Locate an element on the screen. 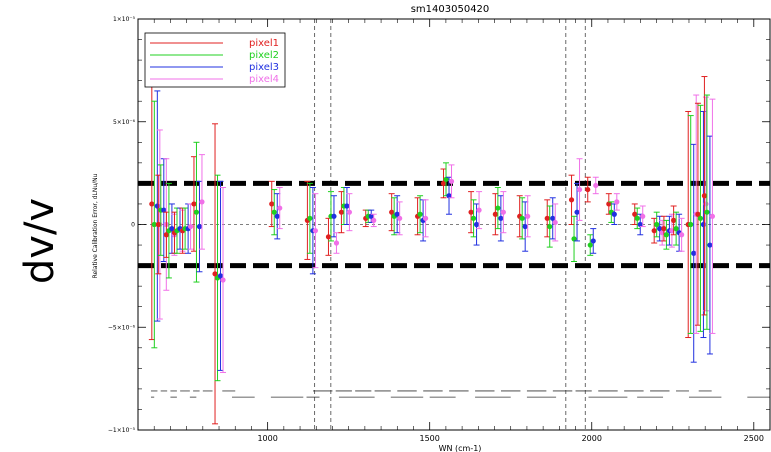 The height and width of the screenshot is (452, 771). bottom-reference-dashes is located at coordinates (460, 394).